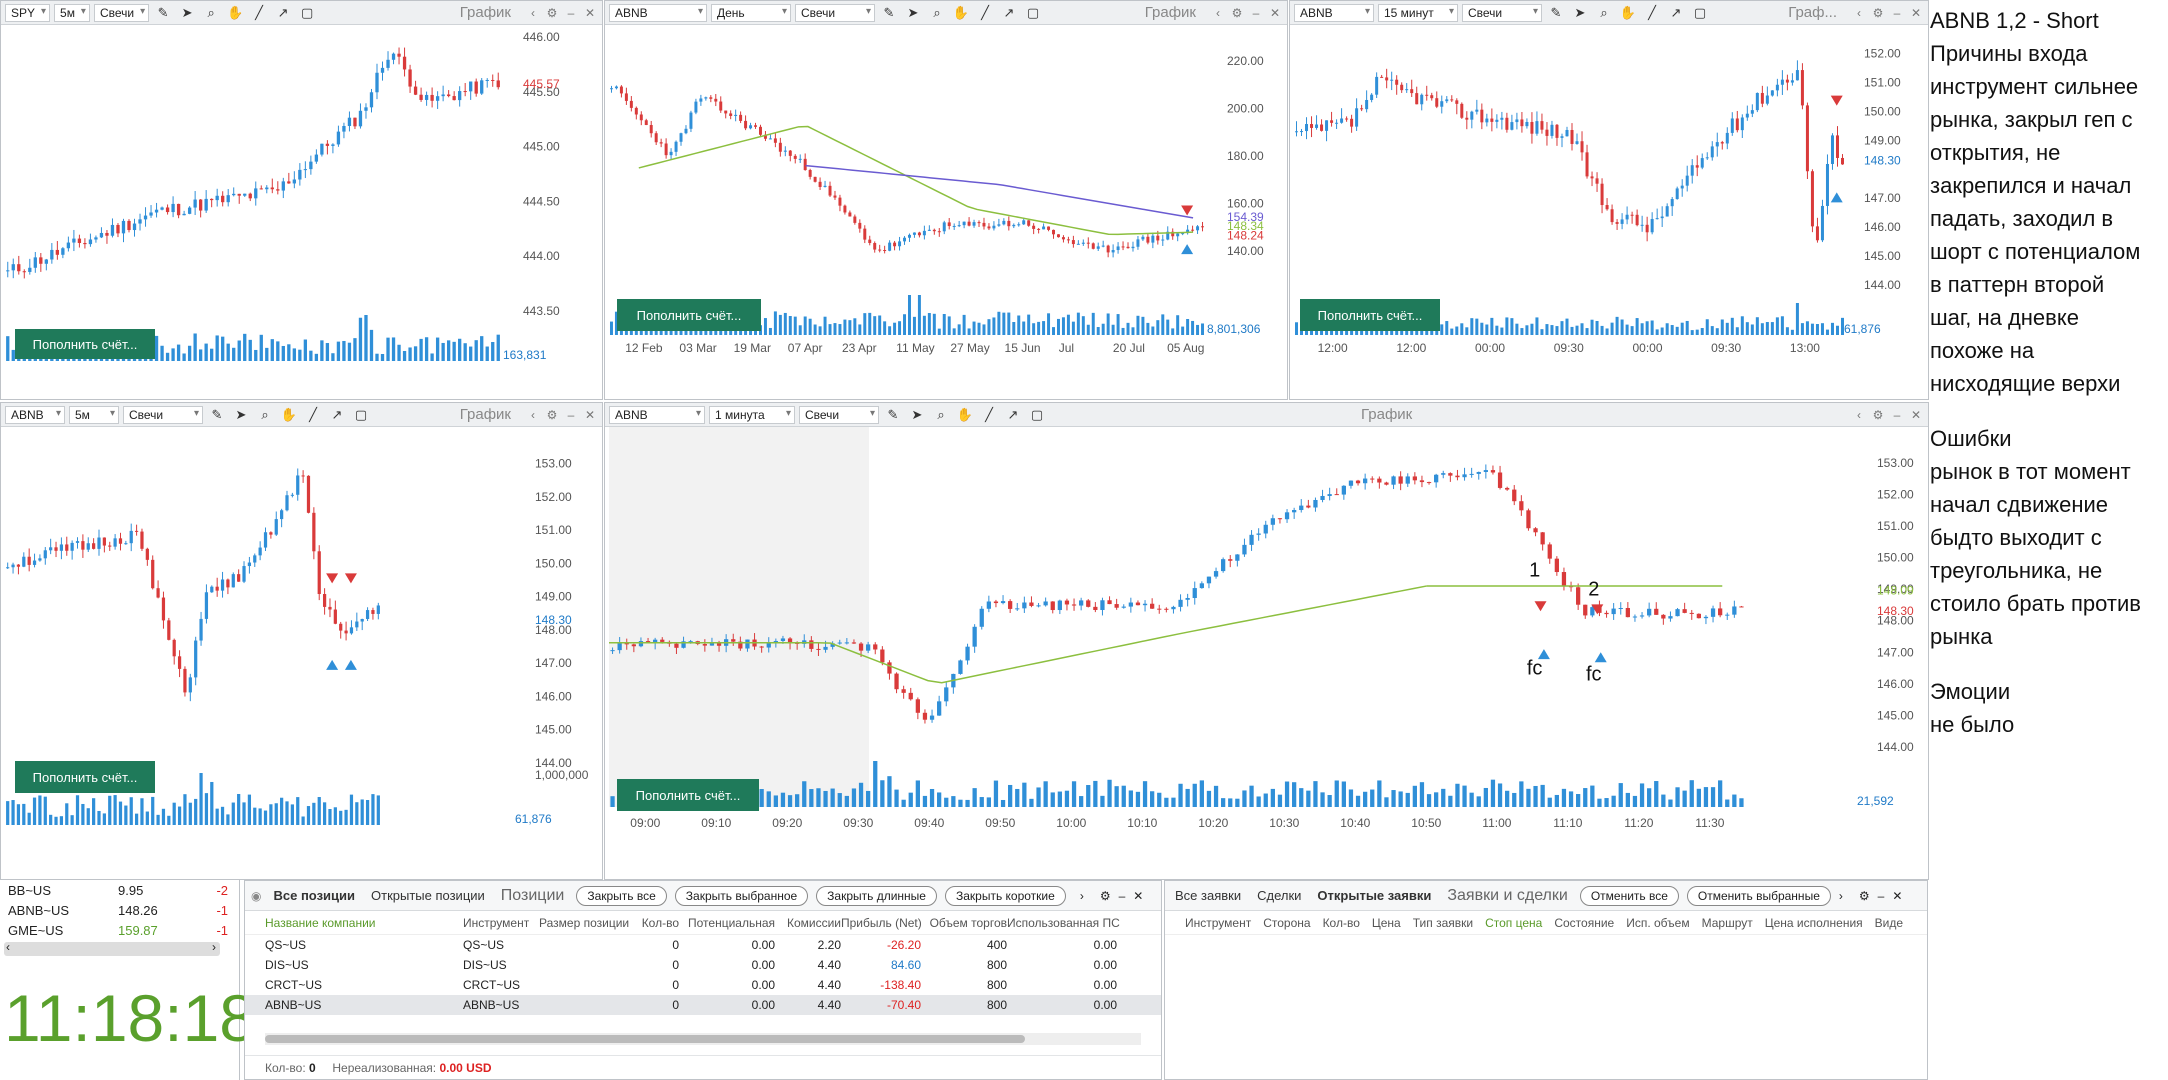  What do you see at coordinates (751, 12) in the screenshot?
I see `timeframe-select: День` at bounding box center [751, 12].